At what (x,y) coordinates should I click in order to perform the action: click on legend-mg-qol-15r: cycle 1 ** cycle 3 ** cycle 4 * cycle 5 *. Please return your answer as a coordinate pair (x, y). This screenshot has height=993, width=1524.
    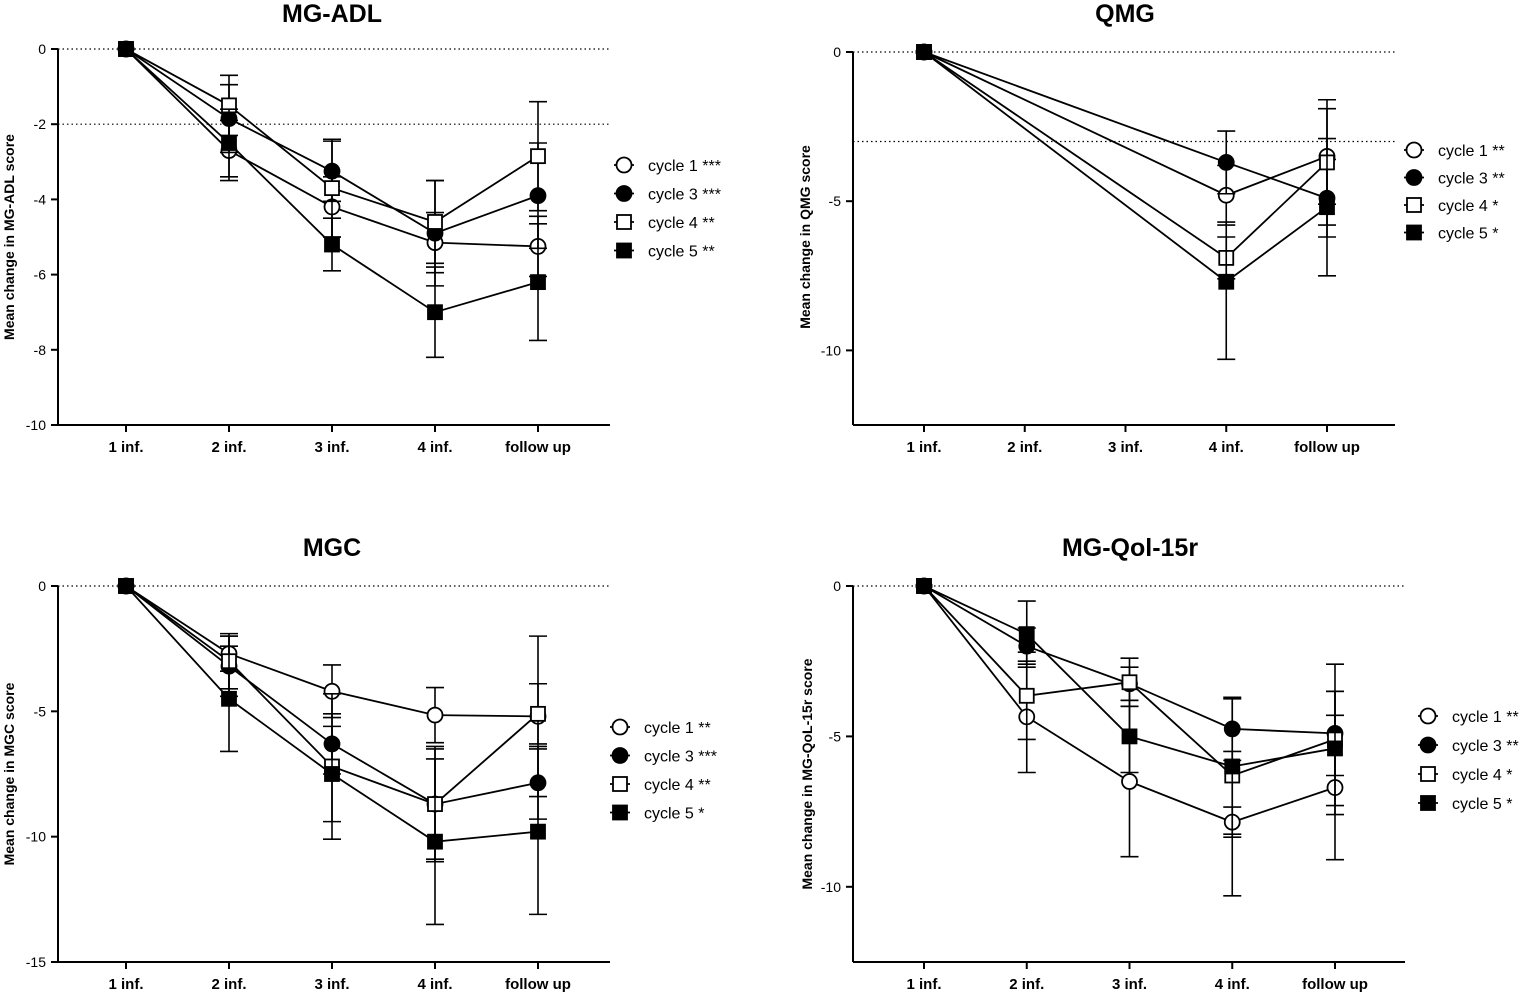
    Looking at the image, I should click on (1468, 760).